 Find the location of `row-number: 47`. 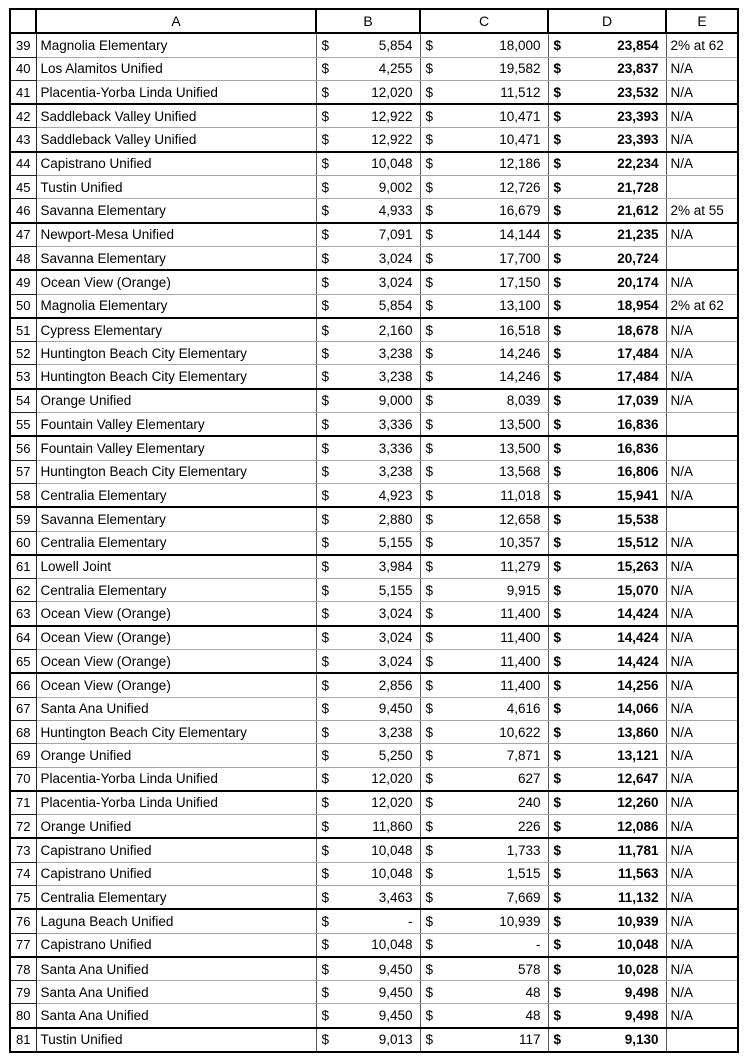

row-number: 47 is located at coordinates (23, 234).